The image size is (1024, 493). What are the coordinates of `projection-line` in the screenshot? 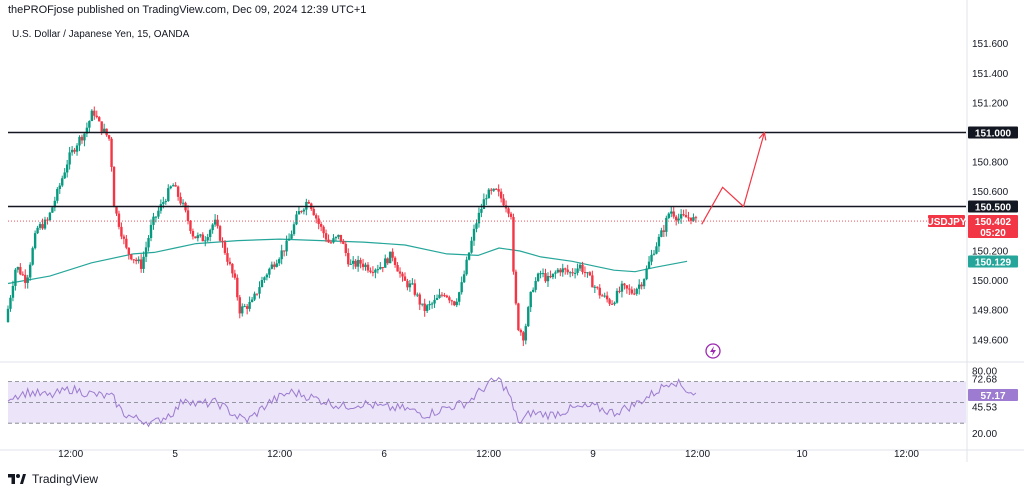 It's located at (733, 178).